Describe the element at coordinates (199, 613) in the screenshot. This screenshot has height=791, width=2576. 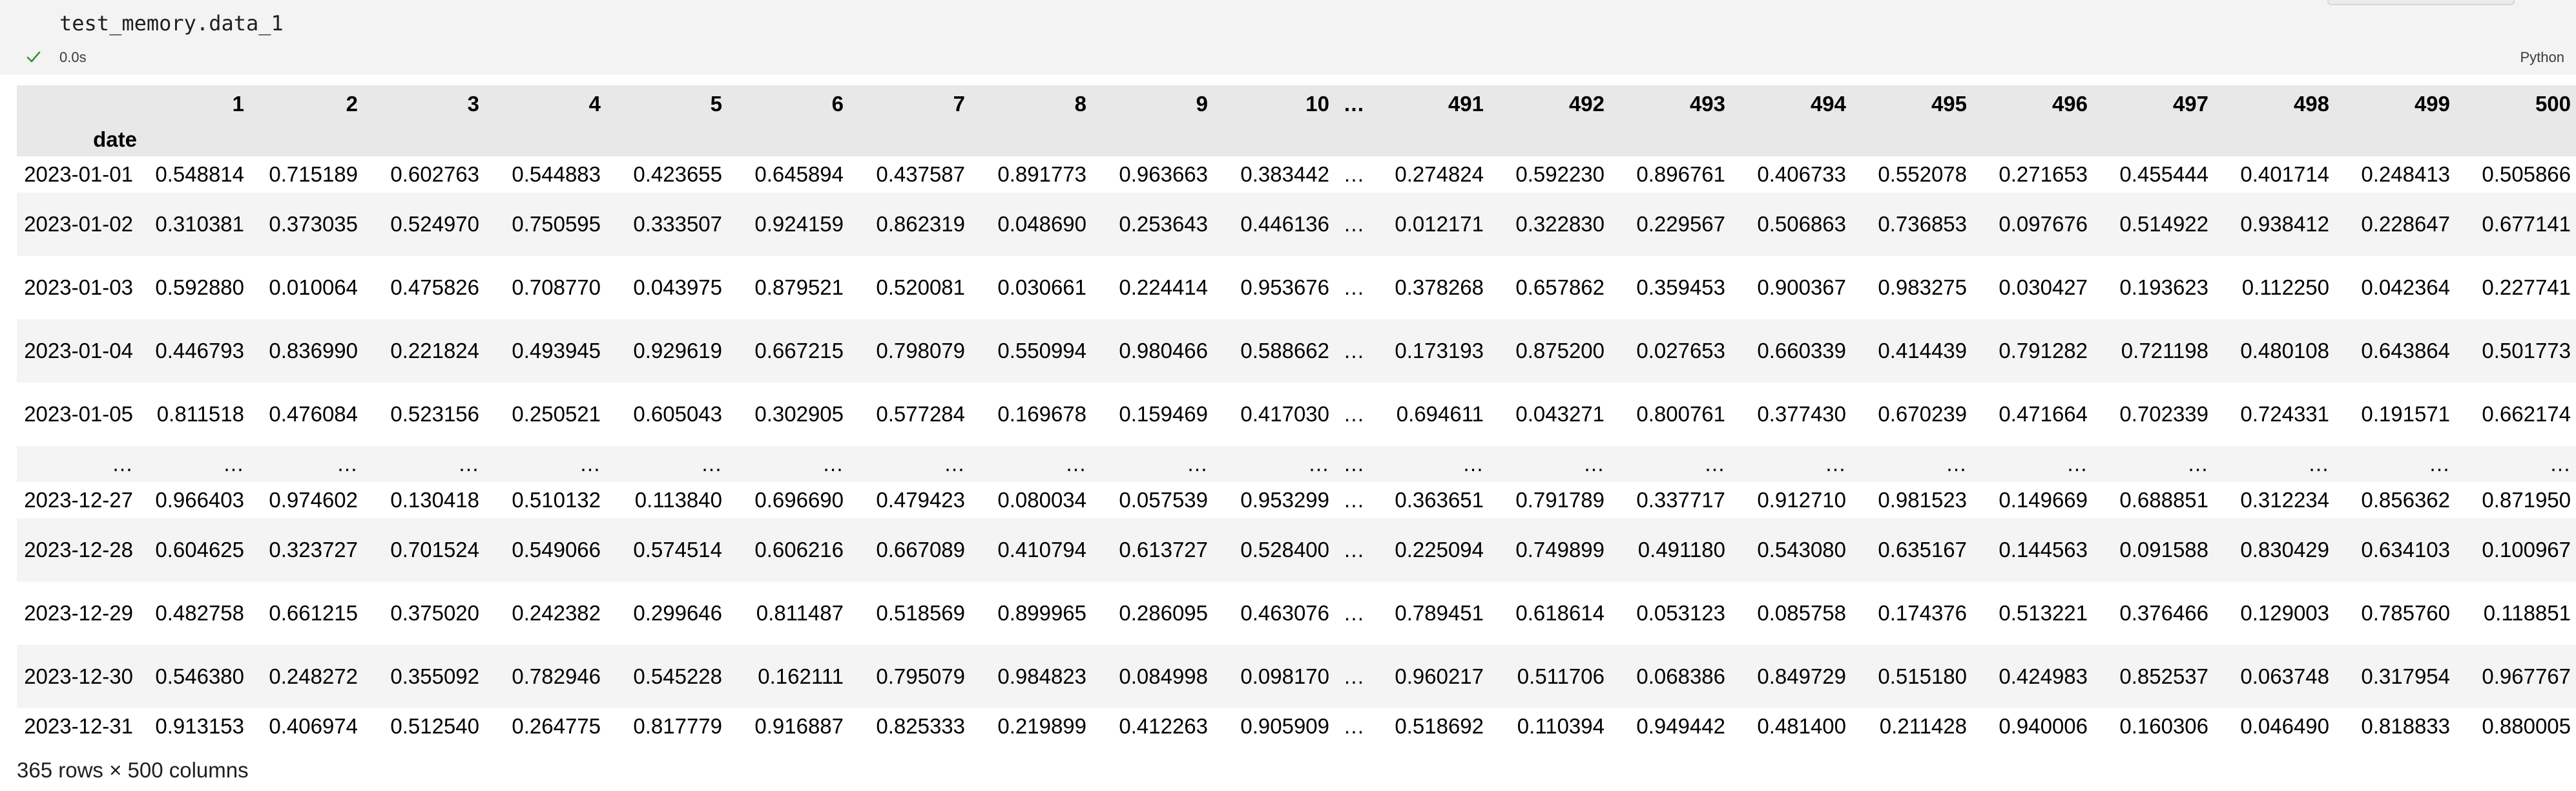
I see `table-cell: 0.482758` at that location.